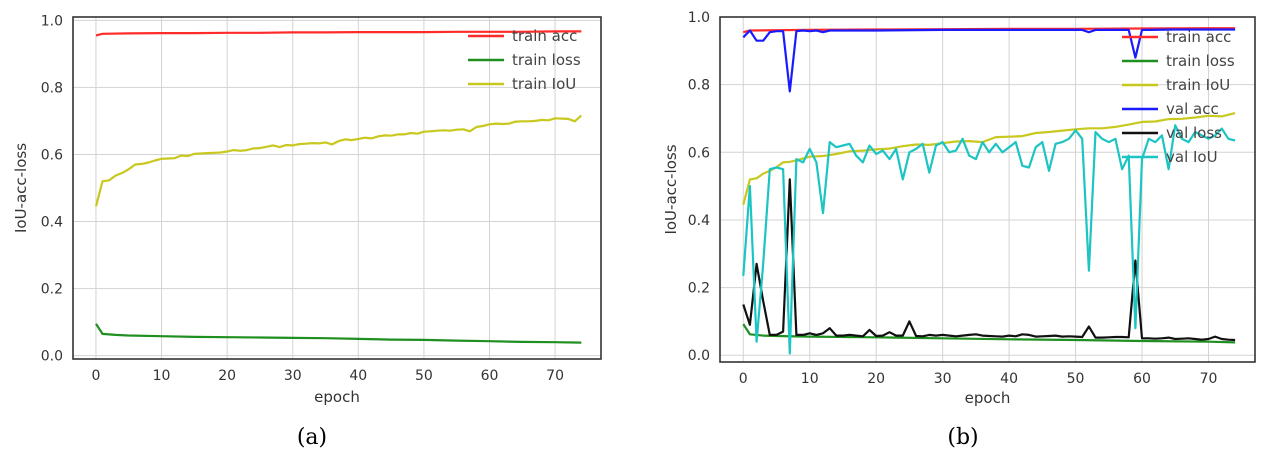 The width and height of the screenshot is (1267, 458). Describe the element at coordinates (989, 260) in the screenshot. I see `series-line-val-loss` at that location.